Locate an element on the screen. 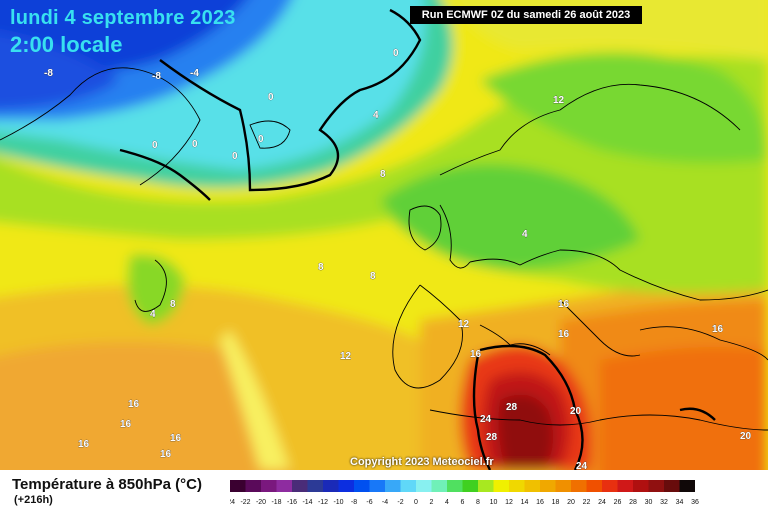 This screenshot has width=768, height=512. copyright-text: Copyright 2023 Meteociel.fr is located at coordinates (422, 462).